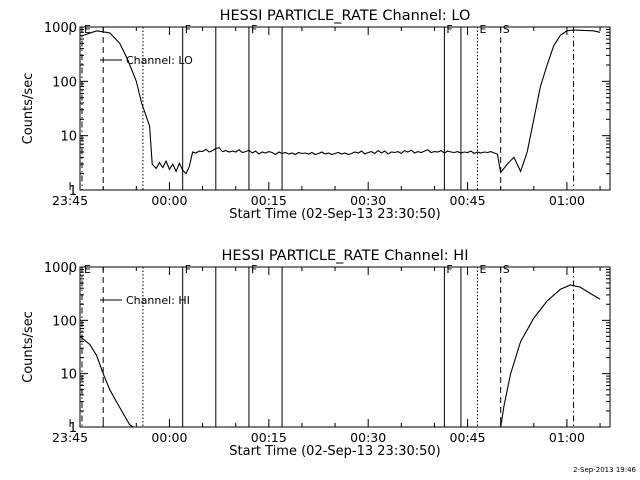 This screenshot has height=480, width=640. What do you see at coordinates (345, 16) in the screenshot?
I see `chart-title: HESSI PARTICLE_RATE Channel: LO` at bounding box center [345, 16].